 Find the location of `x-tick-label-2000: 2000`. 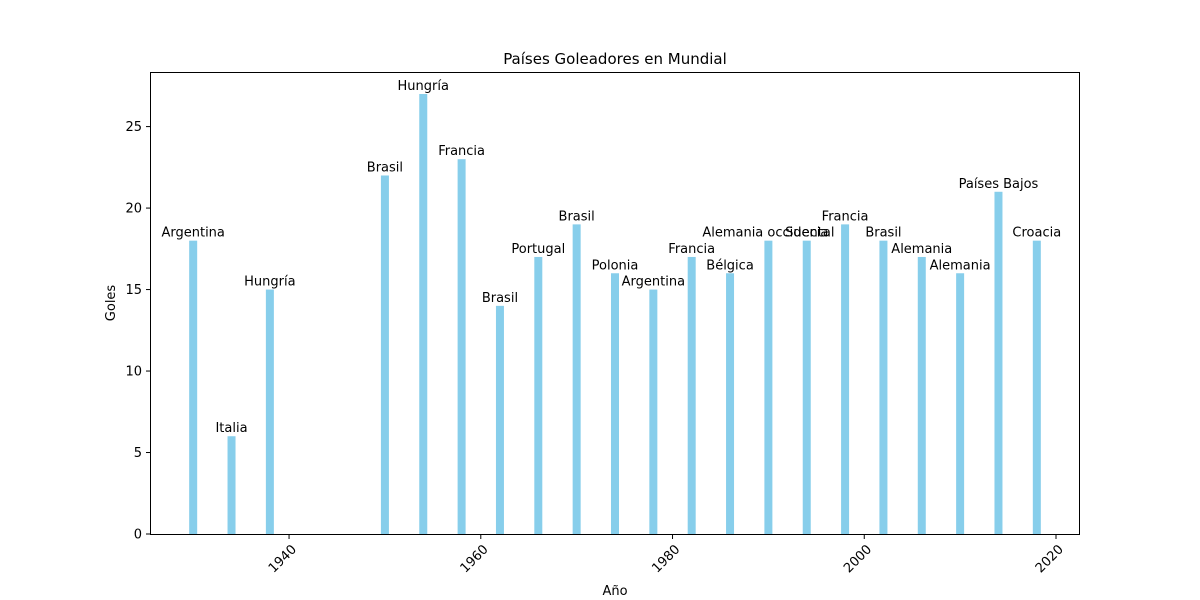

x-tick-label-2000: 2000 is located at coordinates (858, 559).